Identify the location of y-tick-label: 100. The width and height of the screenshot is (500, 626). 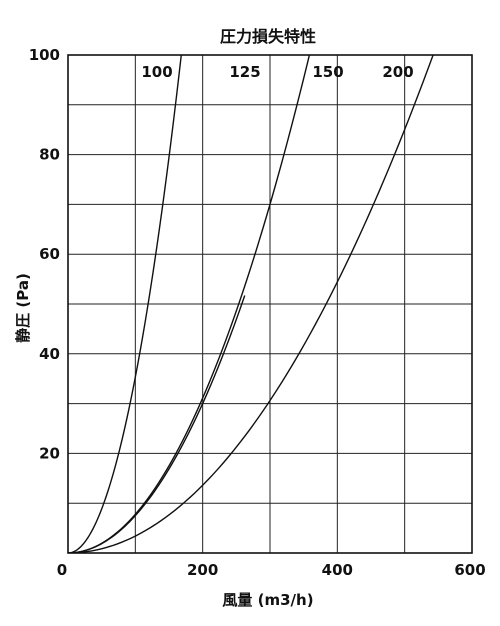
(44, 55).